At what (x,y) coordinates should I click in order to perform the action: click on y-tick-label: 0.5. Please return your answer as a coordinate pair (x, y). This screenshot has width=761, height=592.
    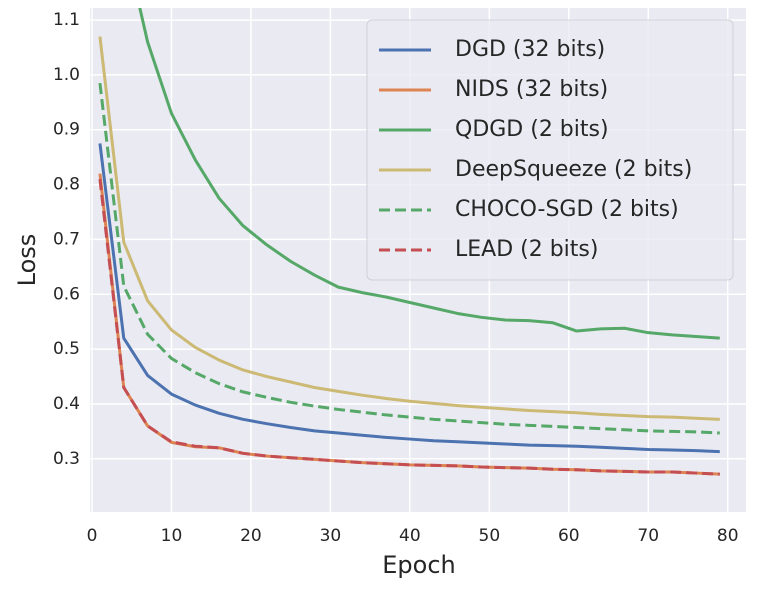
    Looking at the image, I should click on (66, 349).